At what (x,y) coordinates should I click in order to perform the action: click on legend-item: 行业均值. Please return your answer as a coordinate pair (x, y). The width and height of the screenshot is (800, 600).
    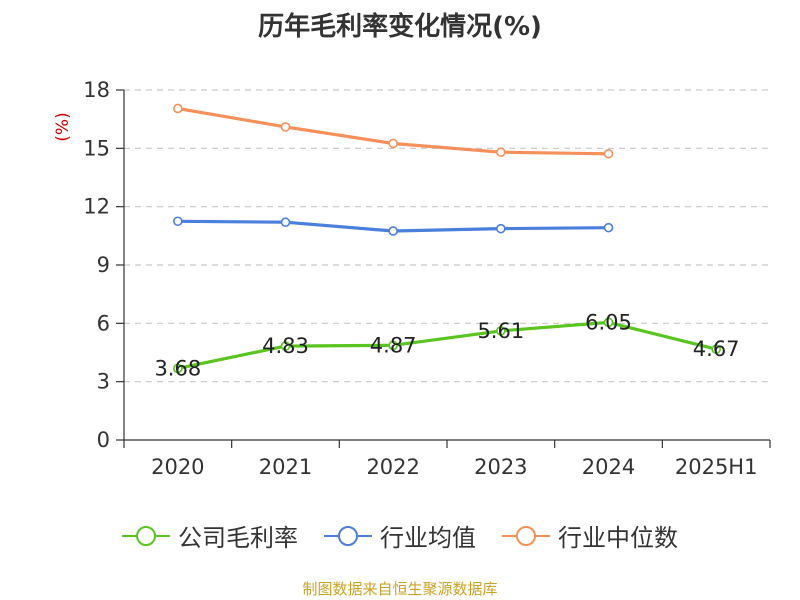
    Looking at the image, I should click on (400, 535).